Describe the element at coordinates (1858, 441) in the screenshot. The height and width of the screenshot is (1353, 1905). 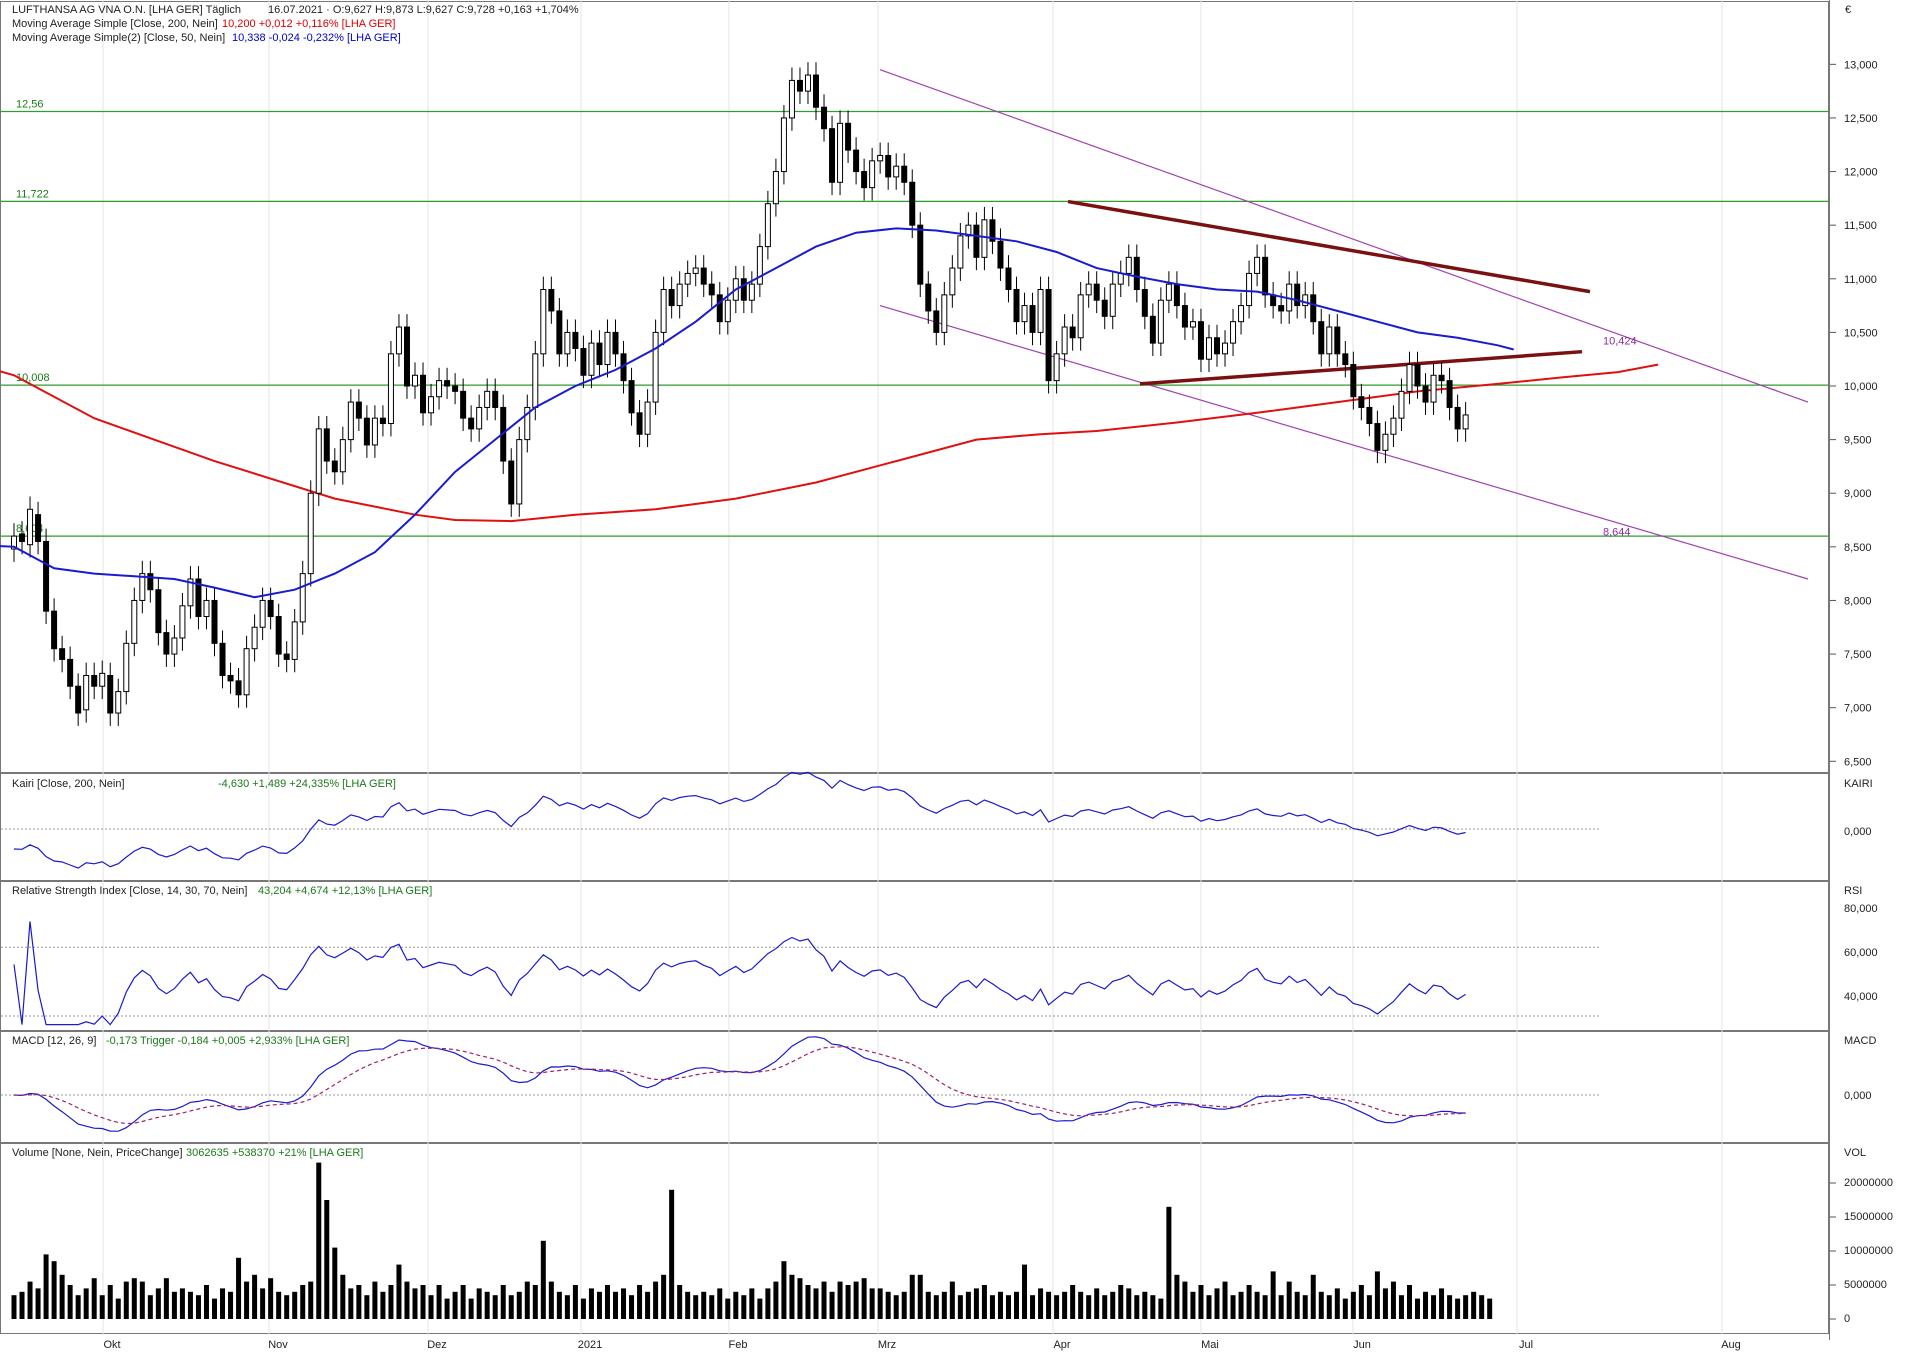
I see `price-tick-label: 9,500` at that location.